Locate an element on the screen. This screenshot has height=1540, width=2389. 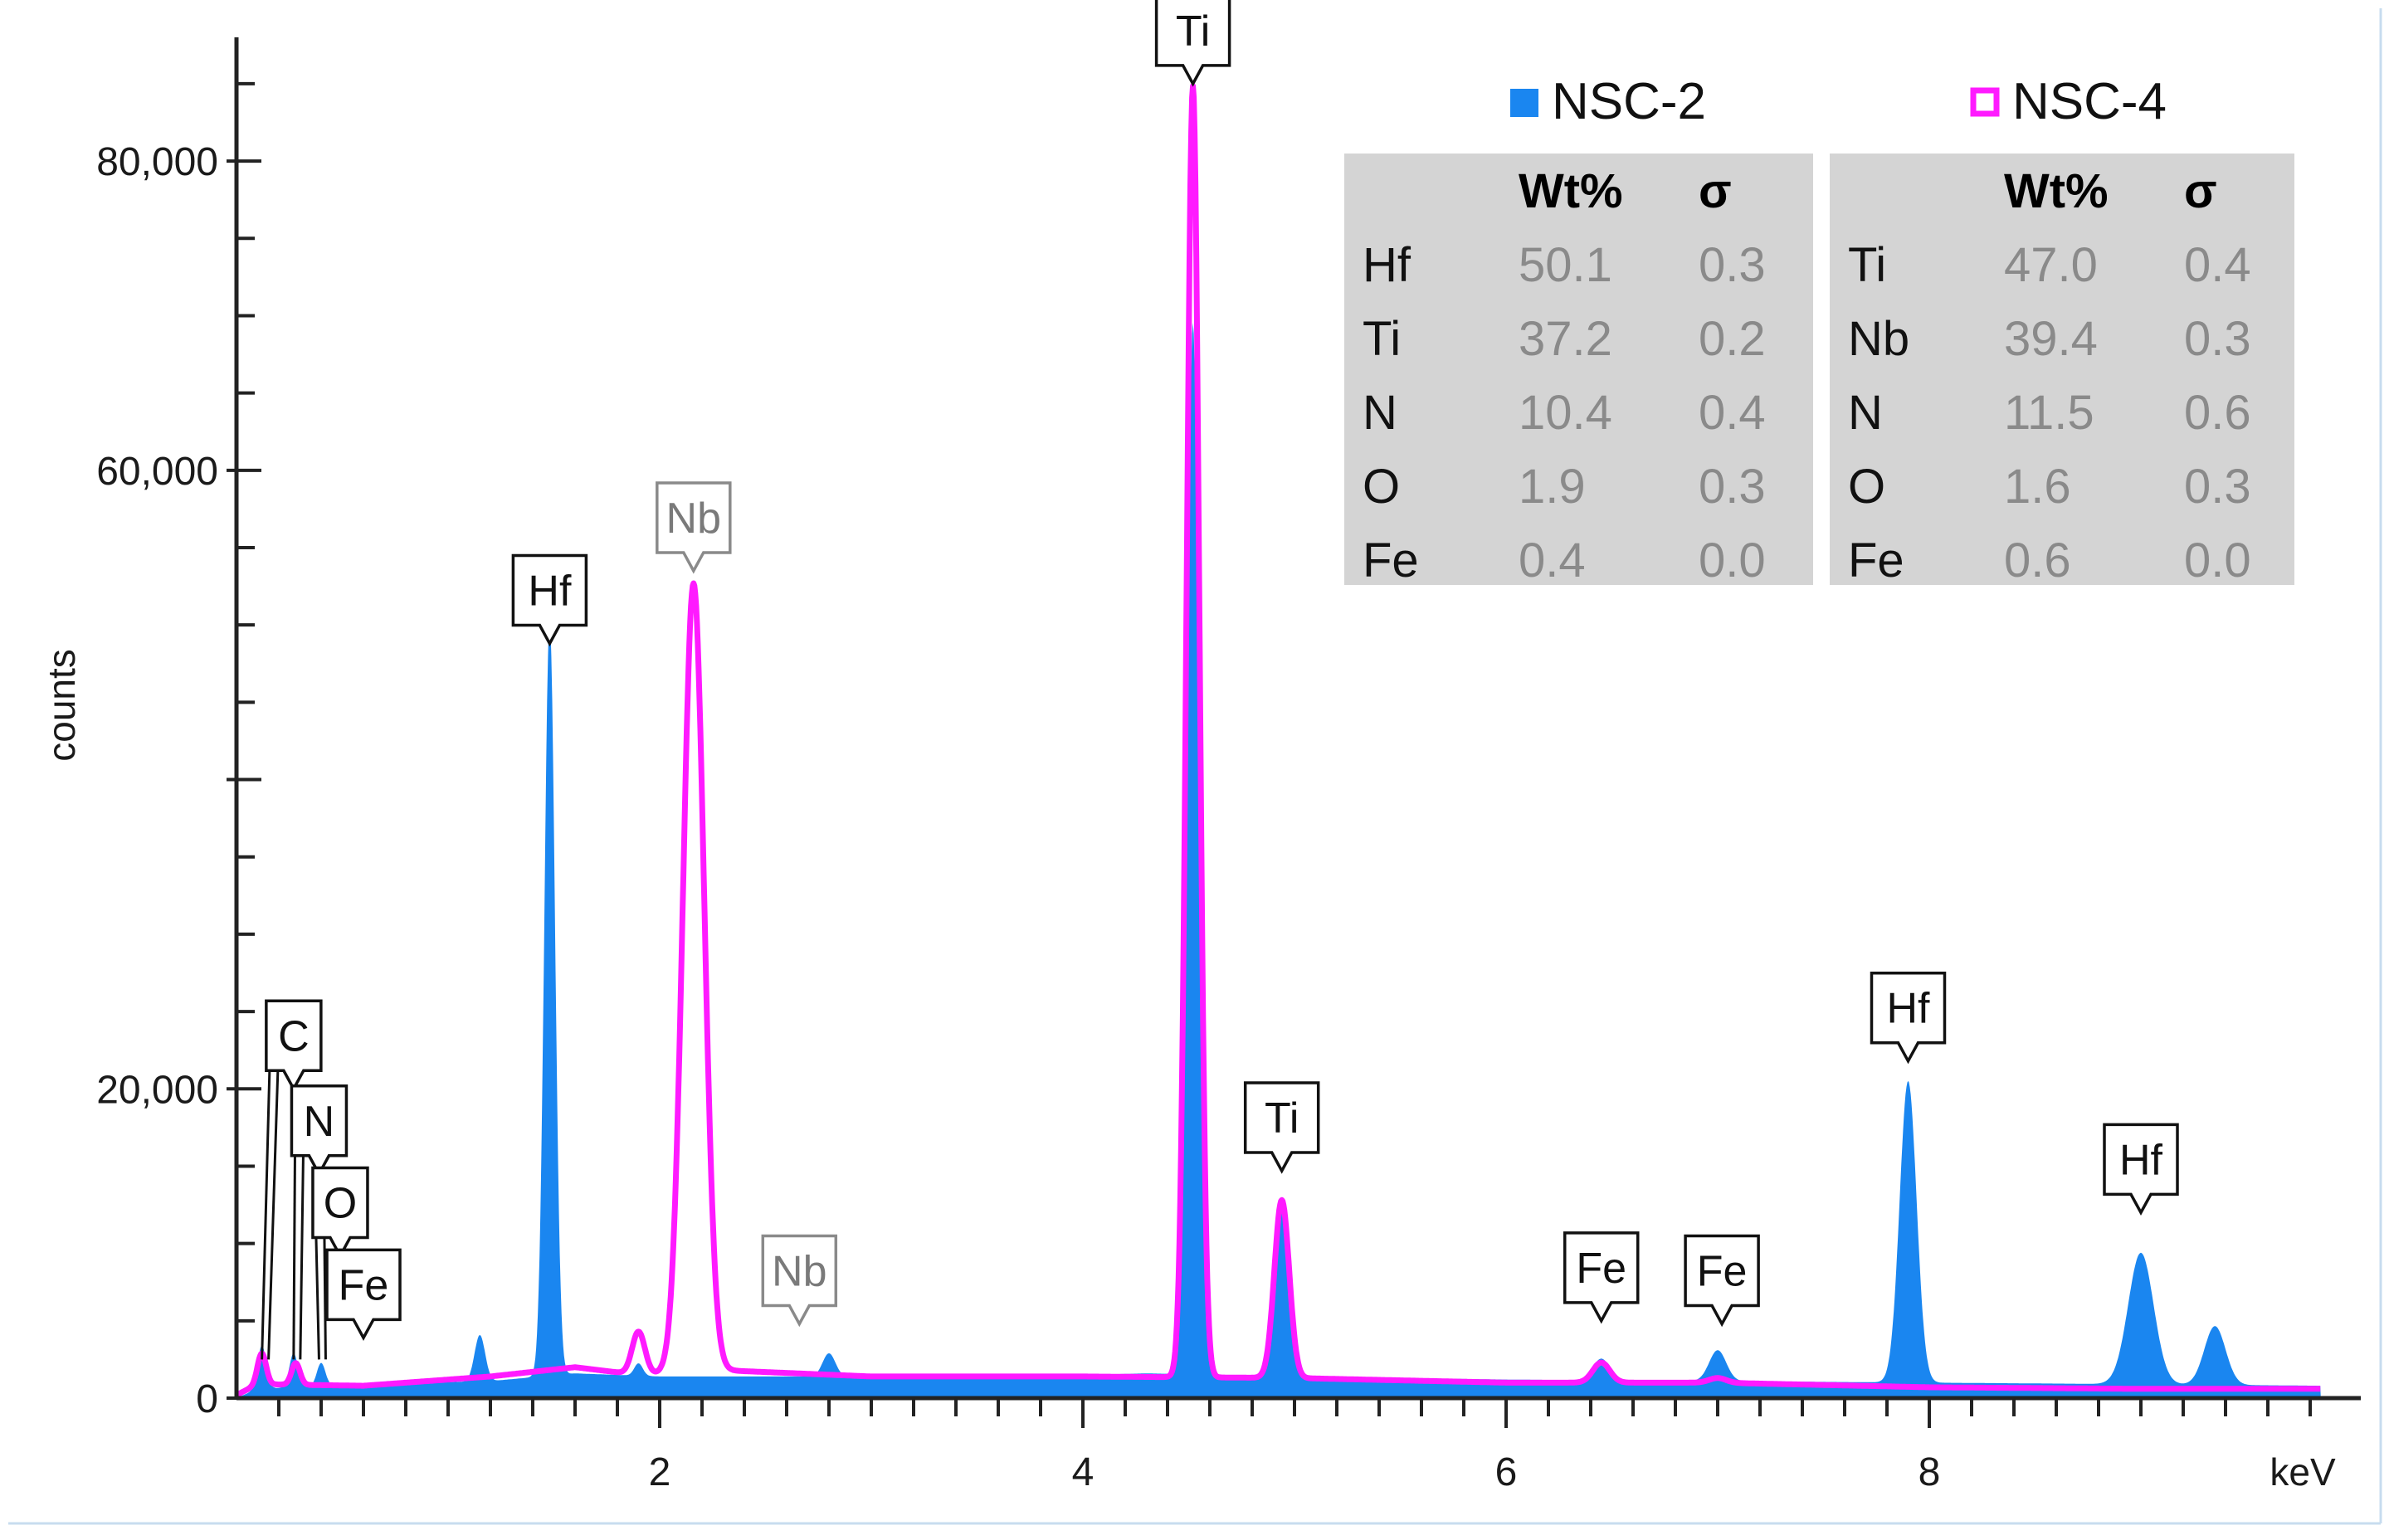
table-row: O 1.9 0.3 is located at coordinates (1564, 487).